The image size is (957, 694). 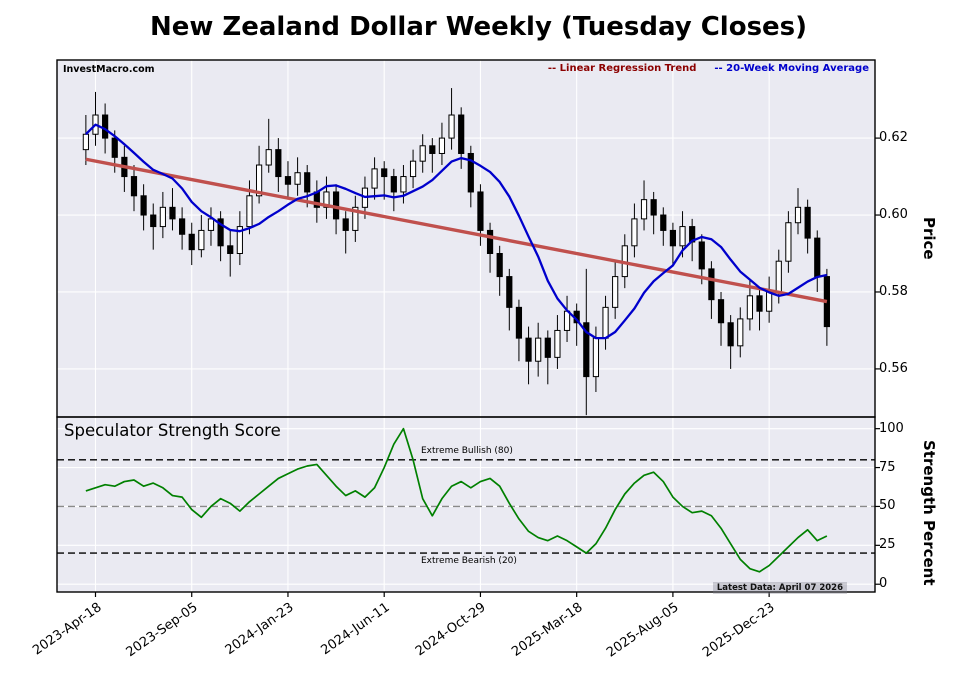 What do you see at coordinates (622, 68) in the screenshot?
I see `legend-linear-regression: -- Linear Regression Trend` at bounding box center [622, 68].